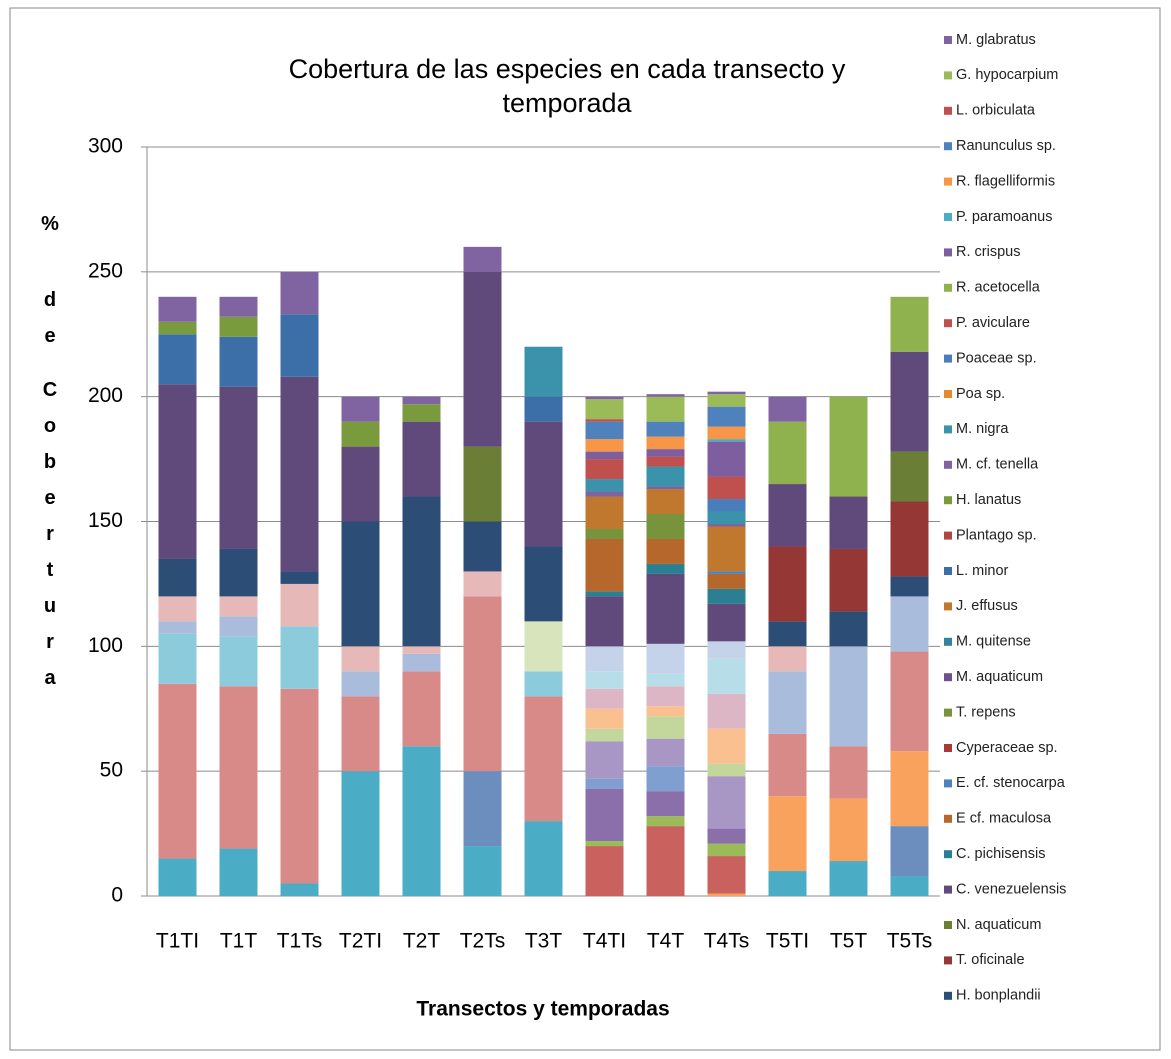 The height and width of the screenshot is (1059, 1171). What do you see at coordinates (987, 606) in the screenshot?
I see `legend-label: J. effusus` at bounding box center [987, 606].